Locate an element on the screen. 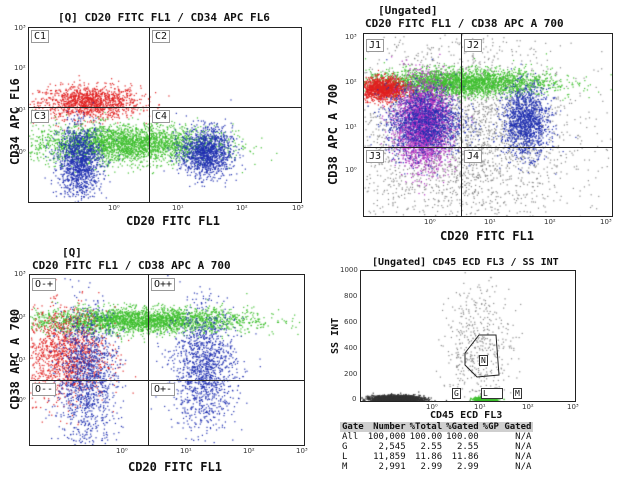 Image resolution: width=620 pixels, height=478 pixels. table-cell: 100,000 is located at coordinates (386, 437).